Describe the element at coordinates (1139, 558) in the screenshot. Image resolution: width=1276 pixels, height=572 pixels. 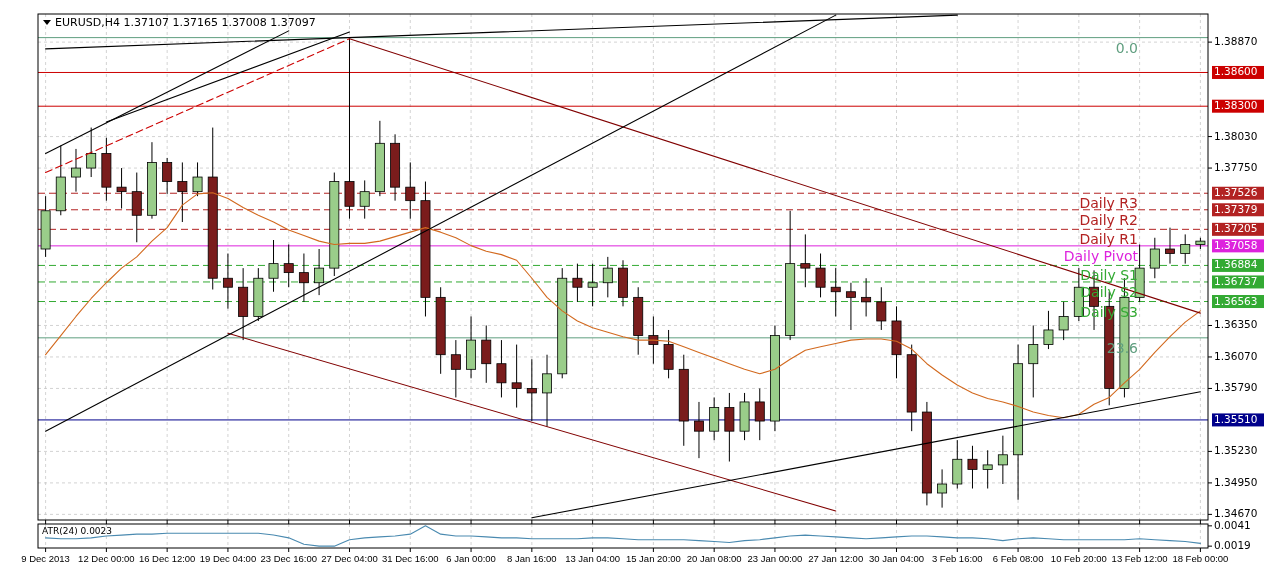
I see `x-tick-label: 13 Feb 12:00` at that location.